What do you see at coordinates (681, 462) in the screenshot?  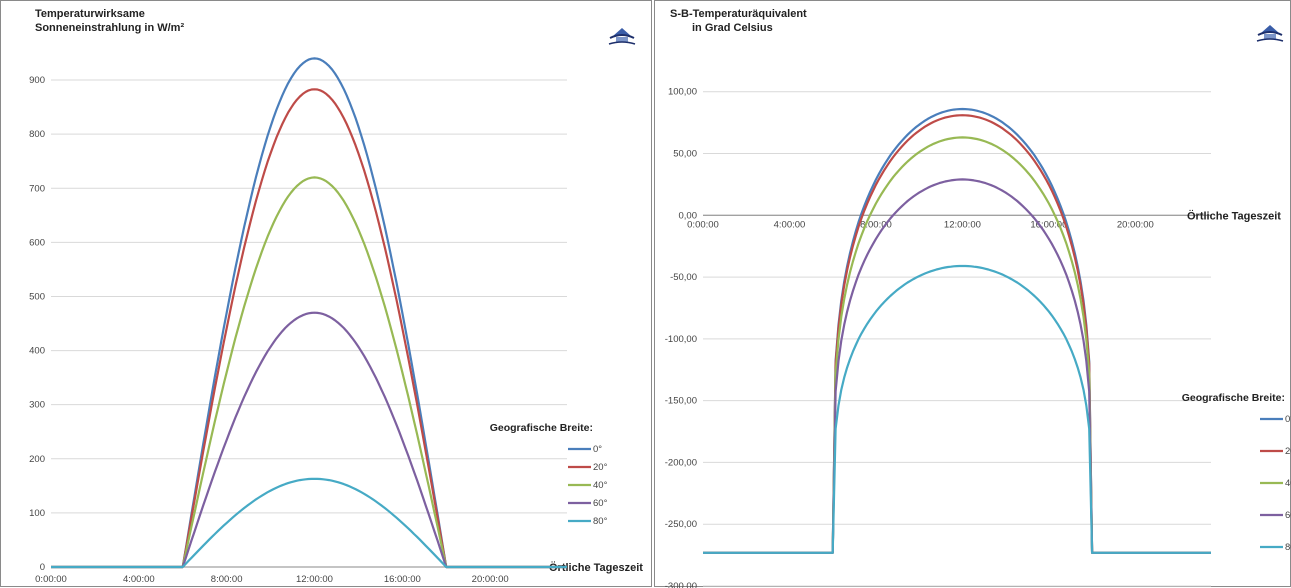 I see `y-tick-label: -200,00` at bounding box center [681, 462].